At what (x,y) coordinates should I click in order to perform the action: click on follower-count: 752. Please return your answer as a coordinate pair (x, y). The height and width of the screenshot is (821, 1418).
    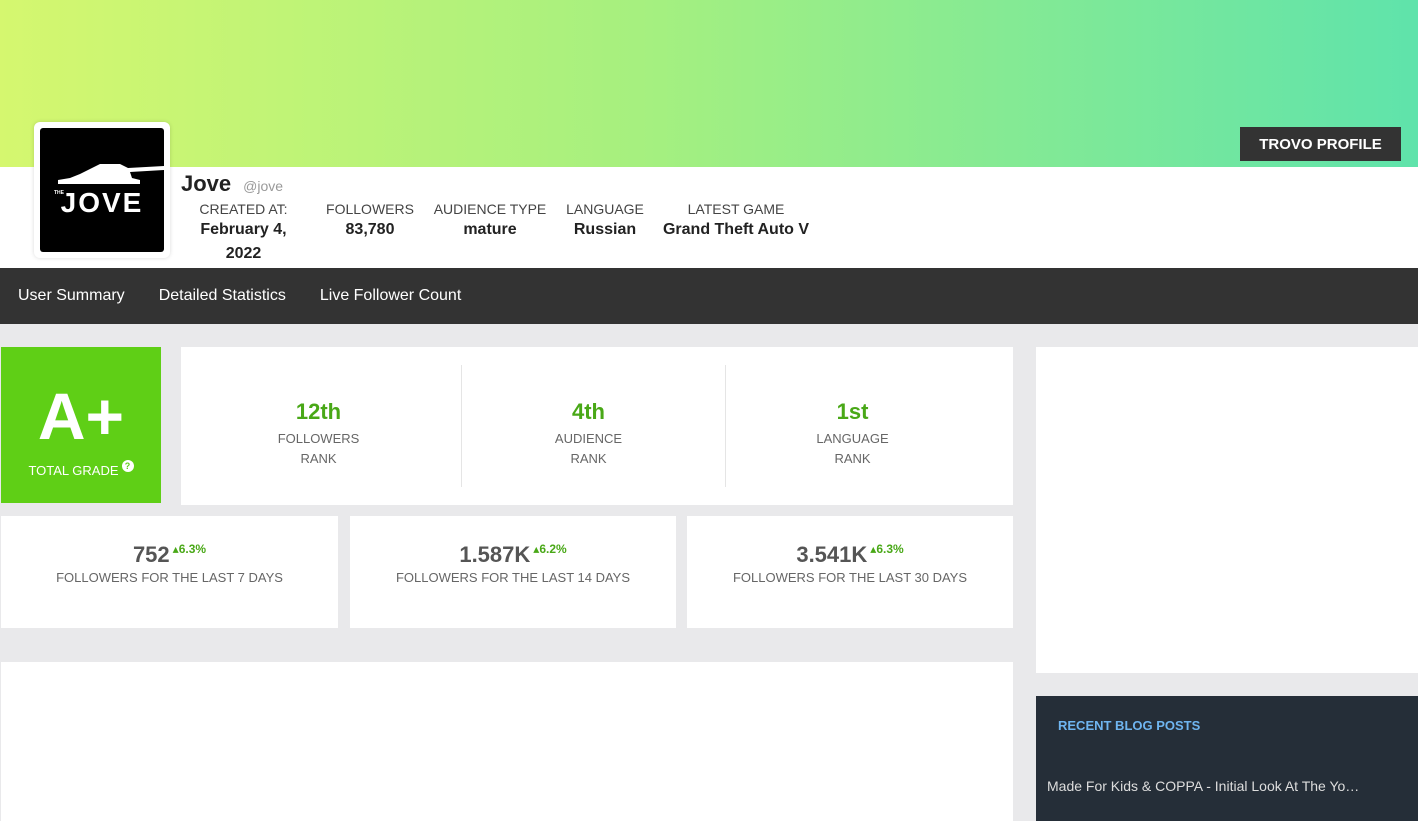
    Looking at the image, I should click on (151, 554).